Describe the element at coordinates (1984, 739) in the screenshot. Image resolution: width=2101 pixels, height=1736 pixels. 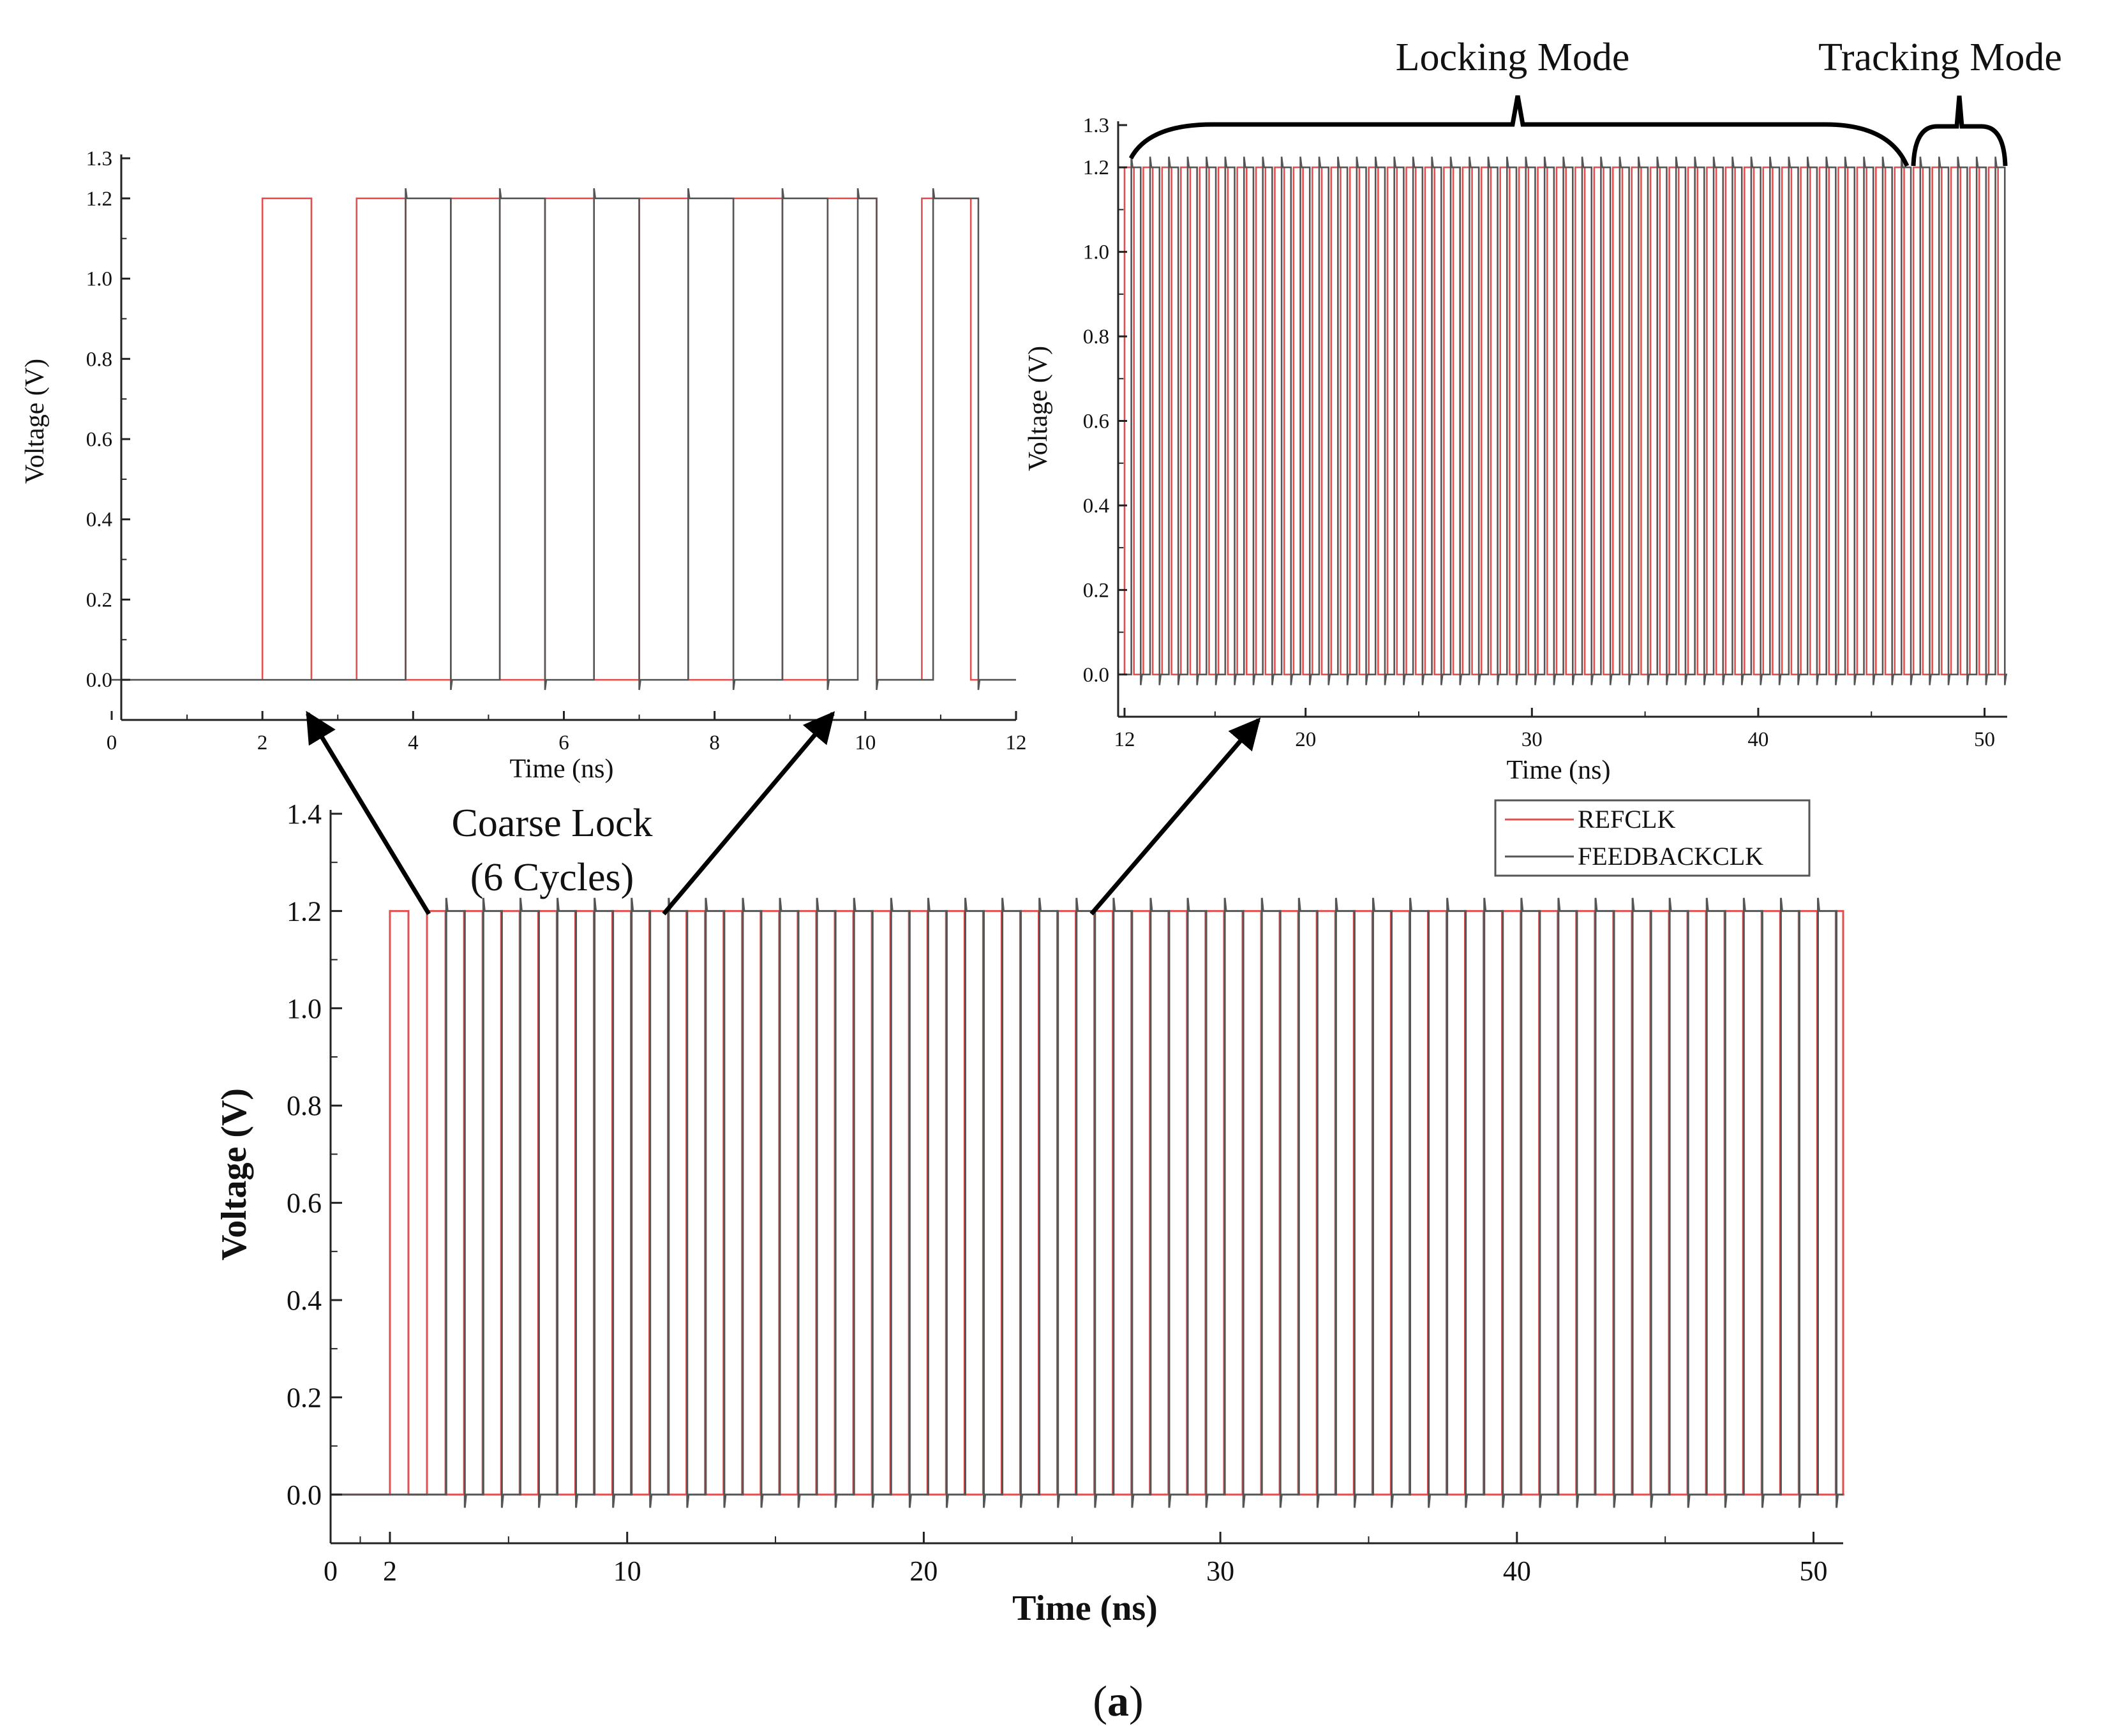
I see `inset-right-x-tick-label: 50` at that location.